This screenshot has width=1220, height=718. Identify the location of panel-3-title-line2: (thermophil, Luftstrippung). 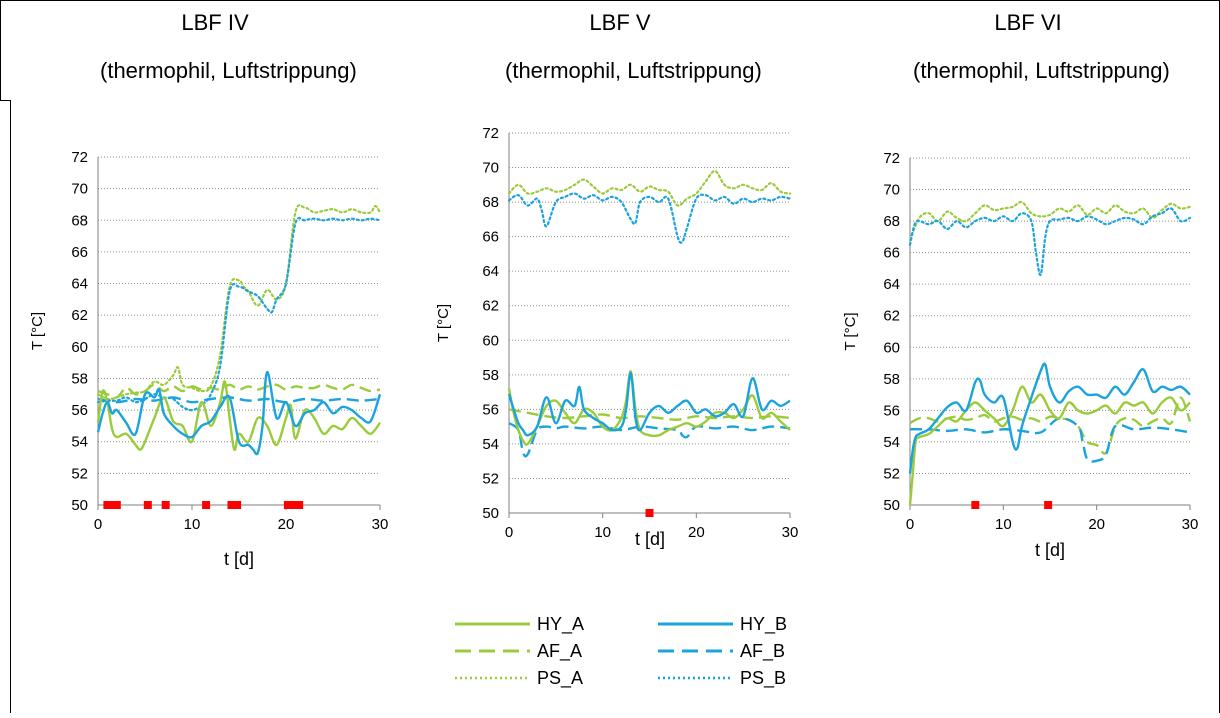
(1041, 70).